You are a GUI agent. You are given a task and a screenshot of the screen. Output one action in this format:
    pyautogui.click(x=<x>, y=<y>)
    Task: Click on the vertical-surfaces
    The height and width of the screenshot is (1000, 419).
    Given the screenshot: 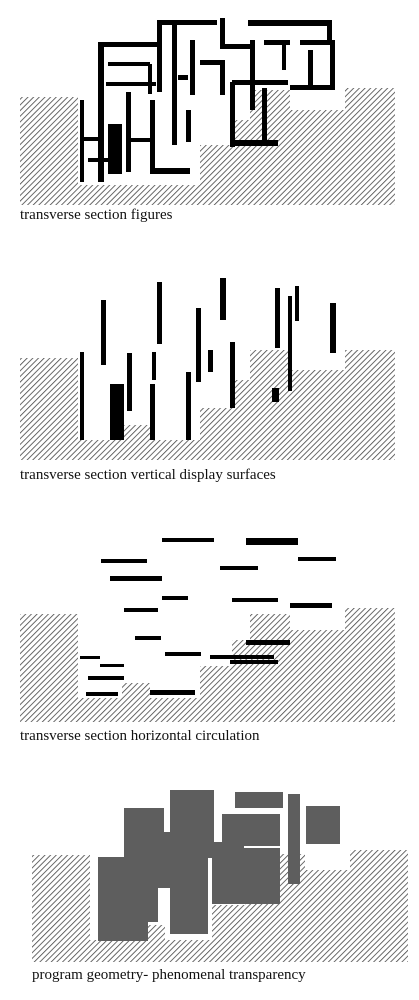 What is the action you would take?
    pyautogui.click(x=208, y=359)
    